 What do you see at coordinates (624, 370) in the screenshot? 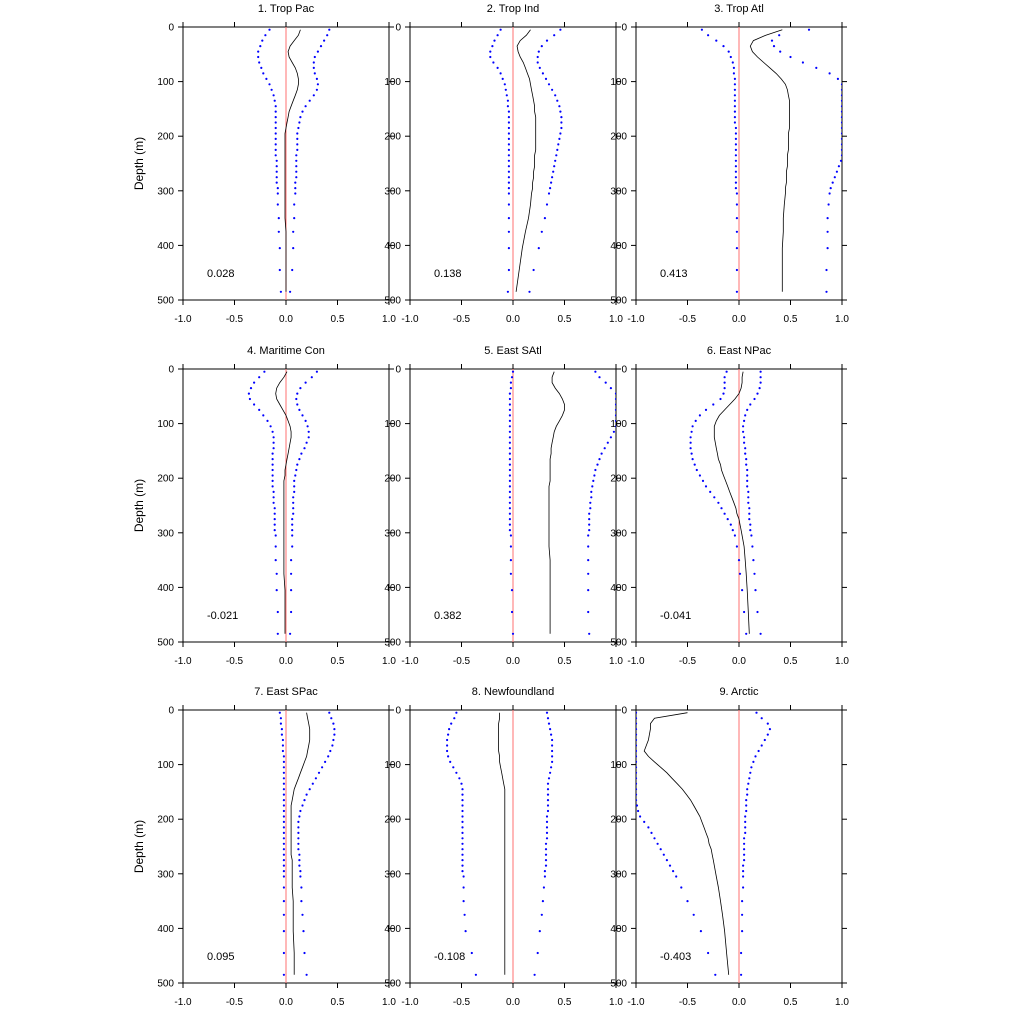
I see `y-tick-label: 0` at bounding box center [624, 370].